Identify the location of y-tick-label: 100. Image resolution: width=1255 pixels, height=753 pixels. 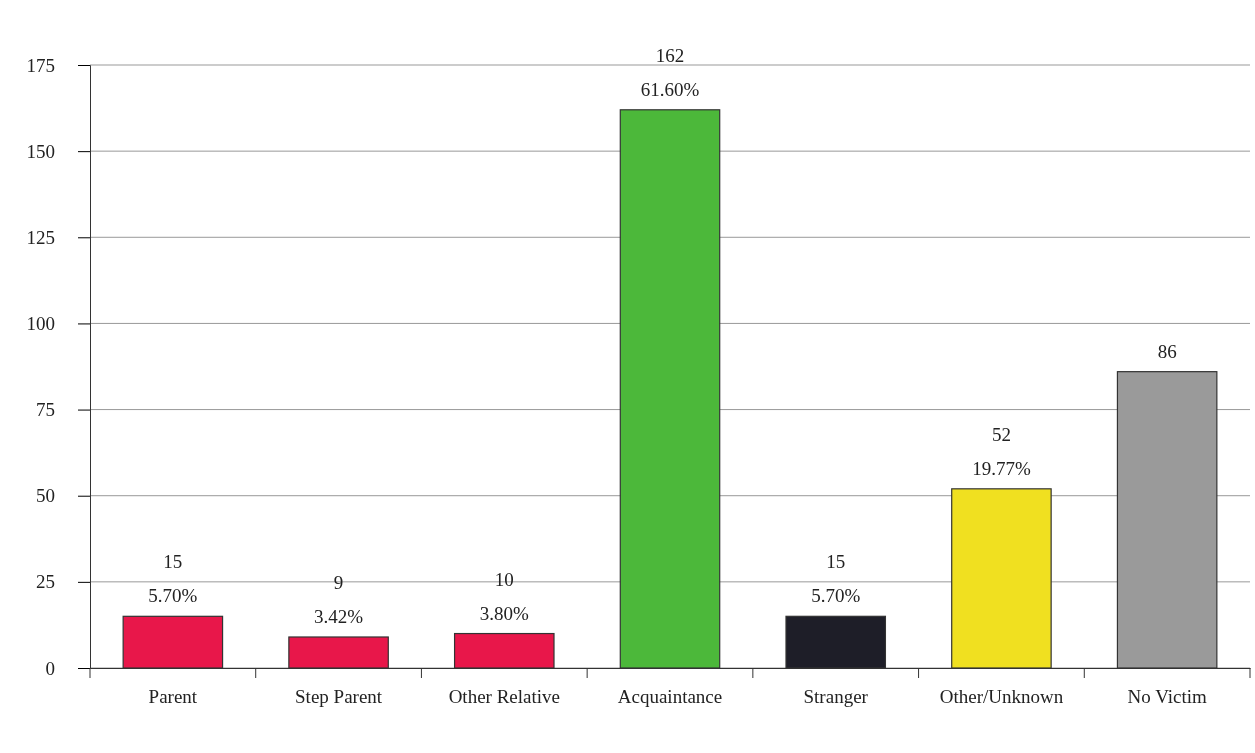
(40, 324).